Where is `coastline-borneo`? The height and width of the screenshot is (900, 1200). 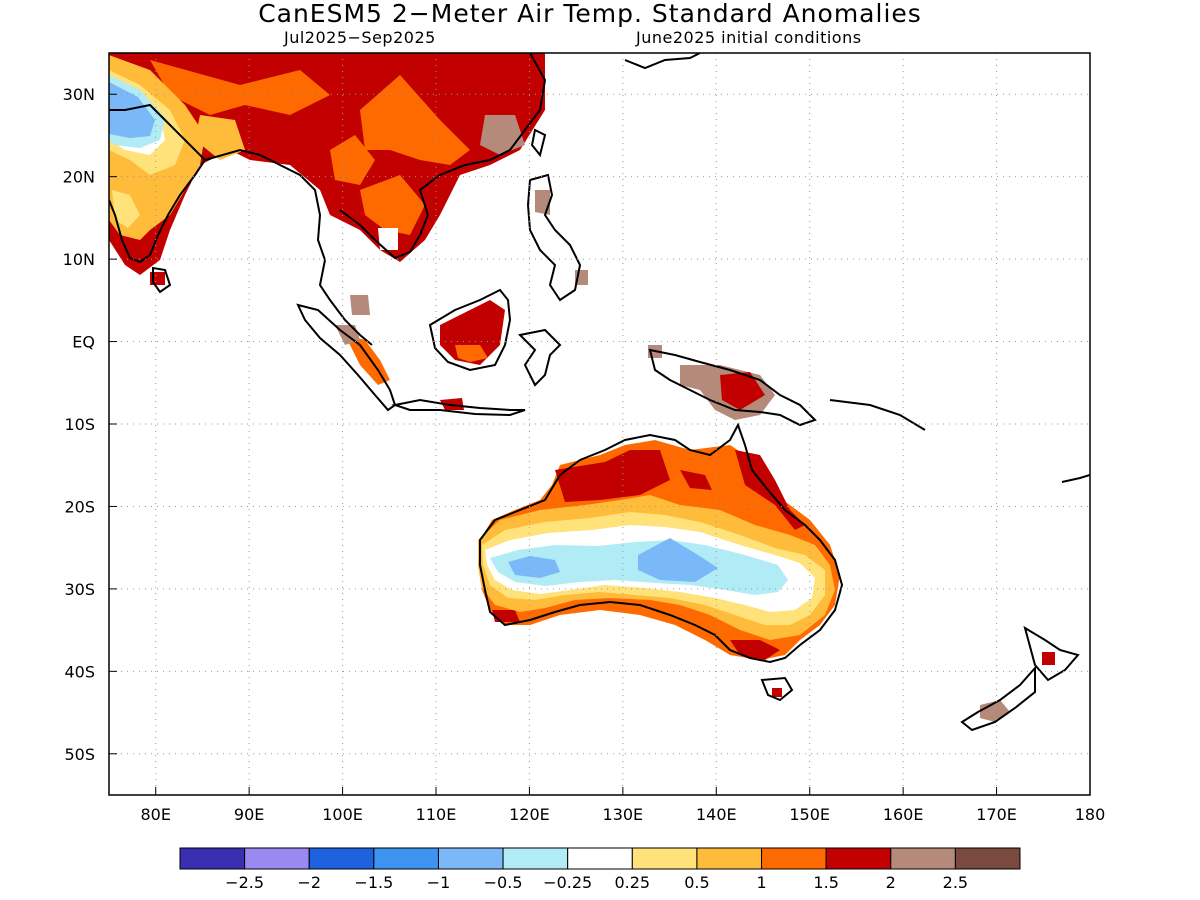
coastline-borneo is located at coordinates (470, 330).